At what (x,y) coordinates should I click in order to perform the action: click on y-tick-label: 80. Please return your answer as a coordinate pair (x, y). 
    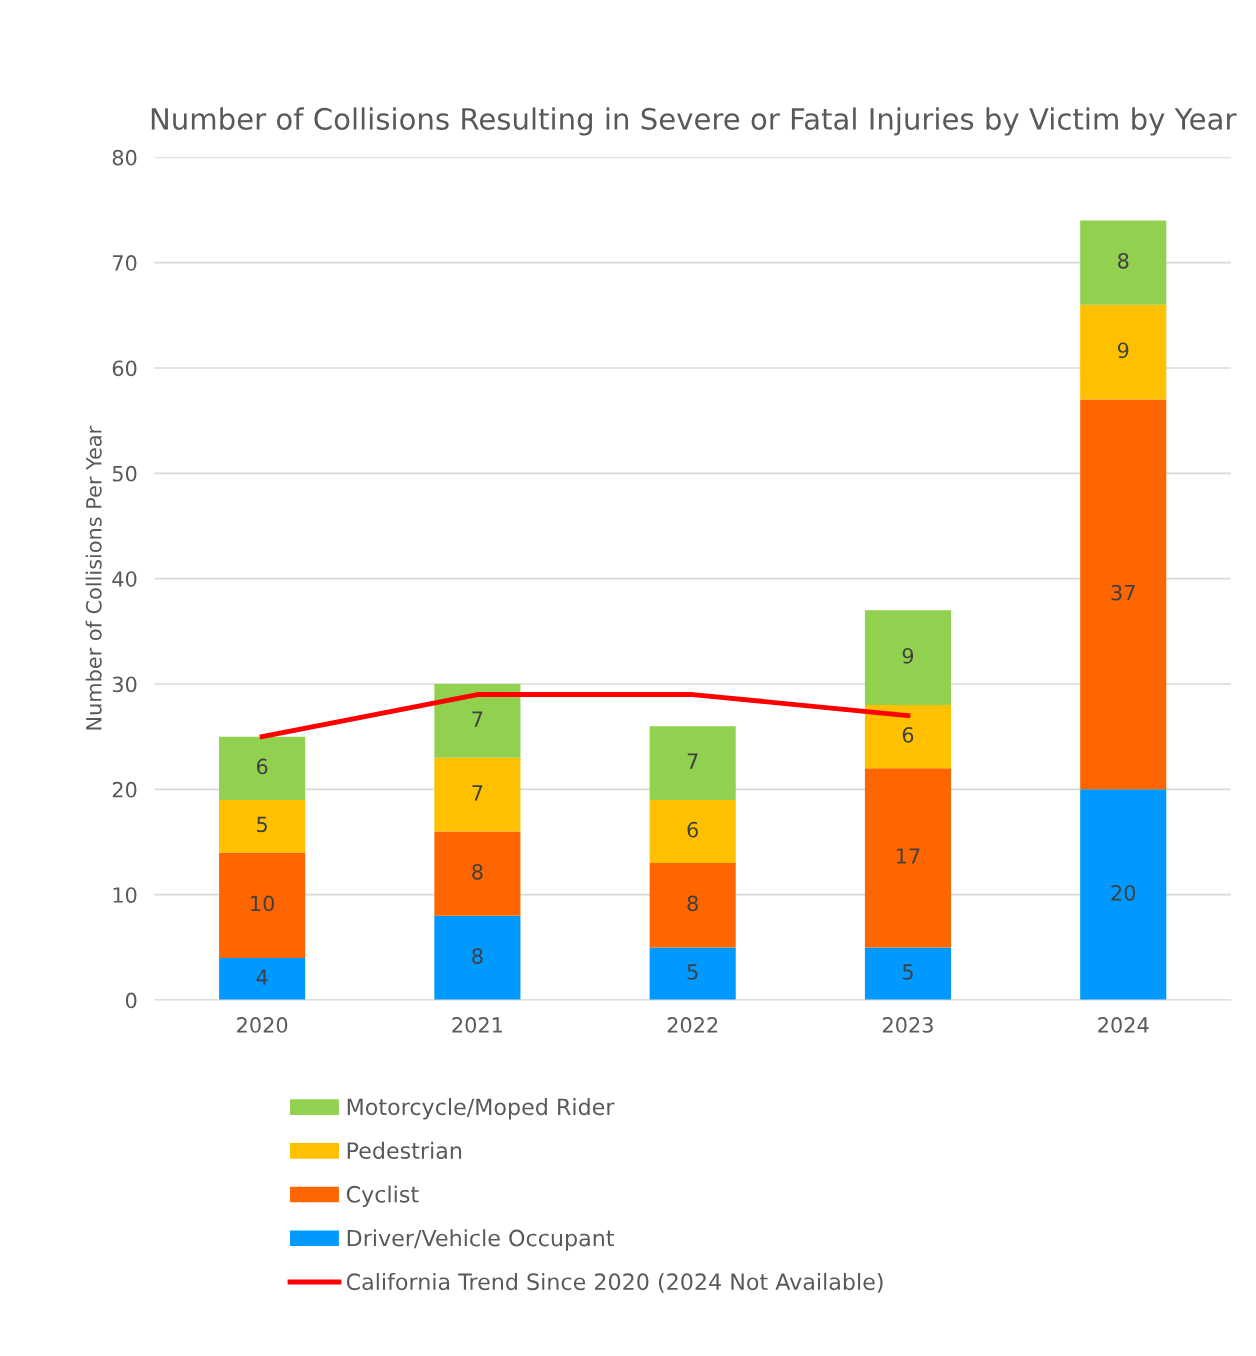
    Looking at the image, I should click on (124, 157).